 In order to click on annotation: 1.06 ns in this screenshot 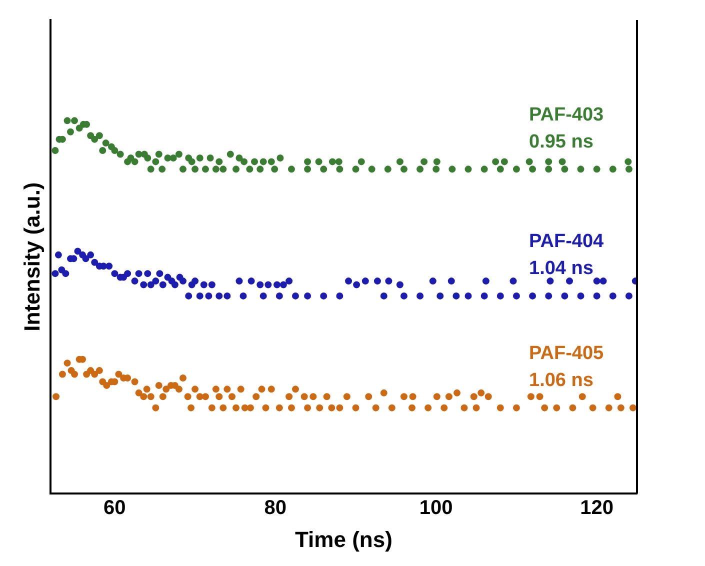, I will do `click(561, 381)`.